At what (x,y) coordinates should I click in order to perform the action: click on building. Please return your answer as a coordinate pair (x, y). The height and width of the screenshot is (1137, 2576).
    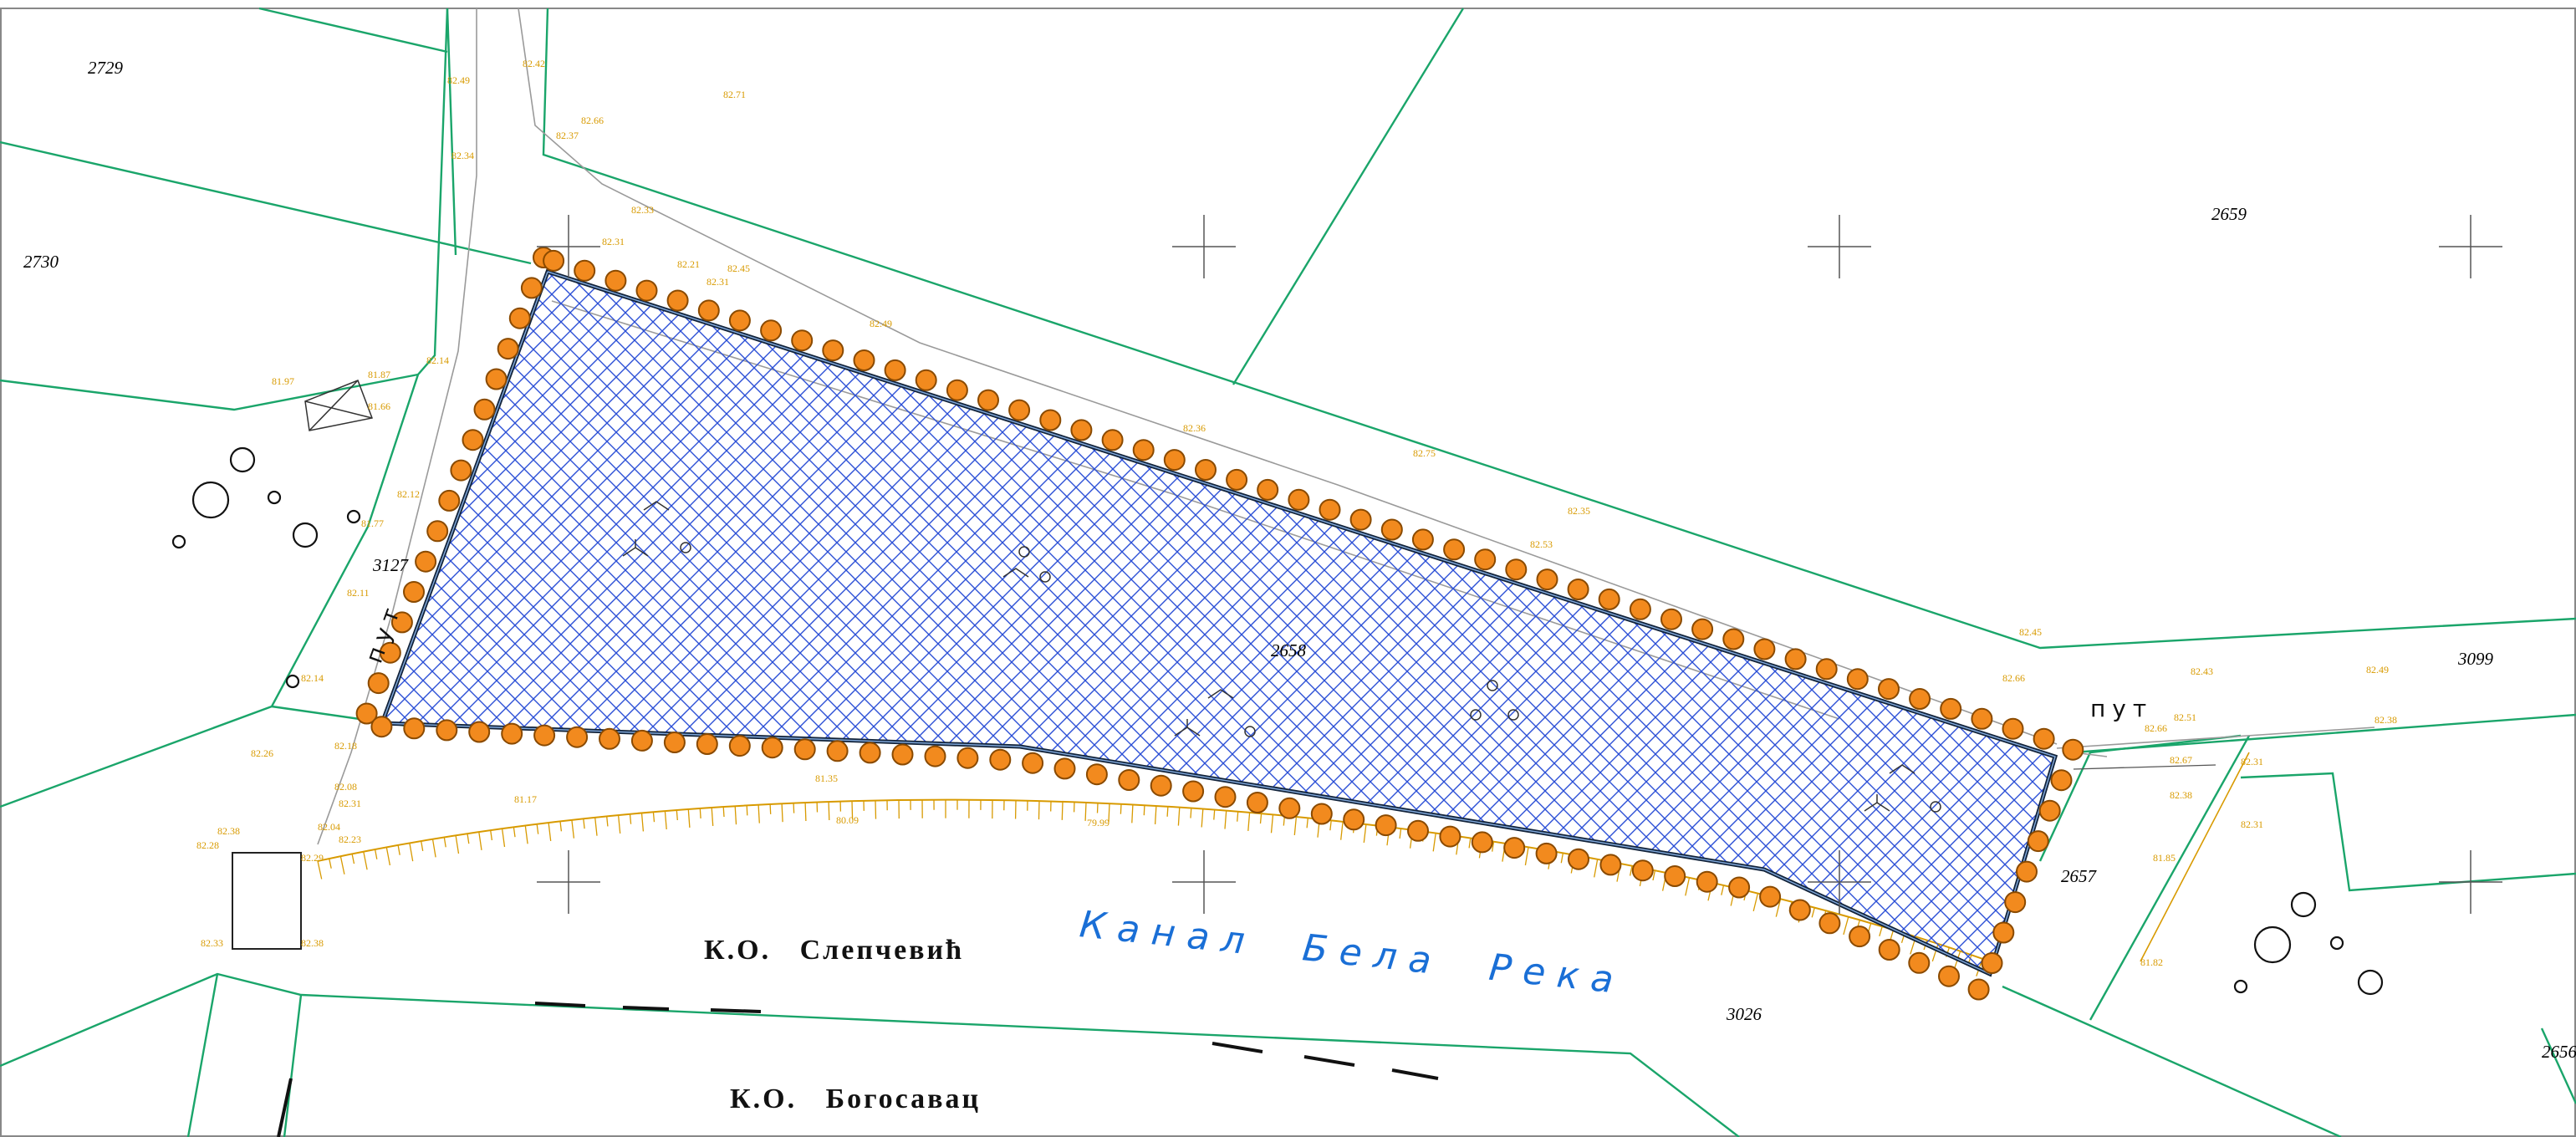
    Looking at the image, I should click on (267, 901).